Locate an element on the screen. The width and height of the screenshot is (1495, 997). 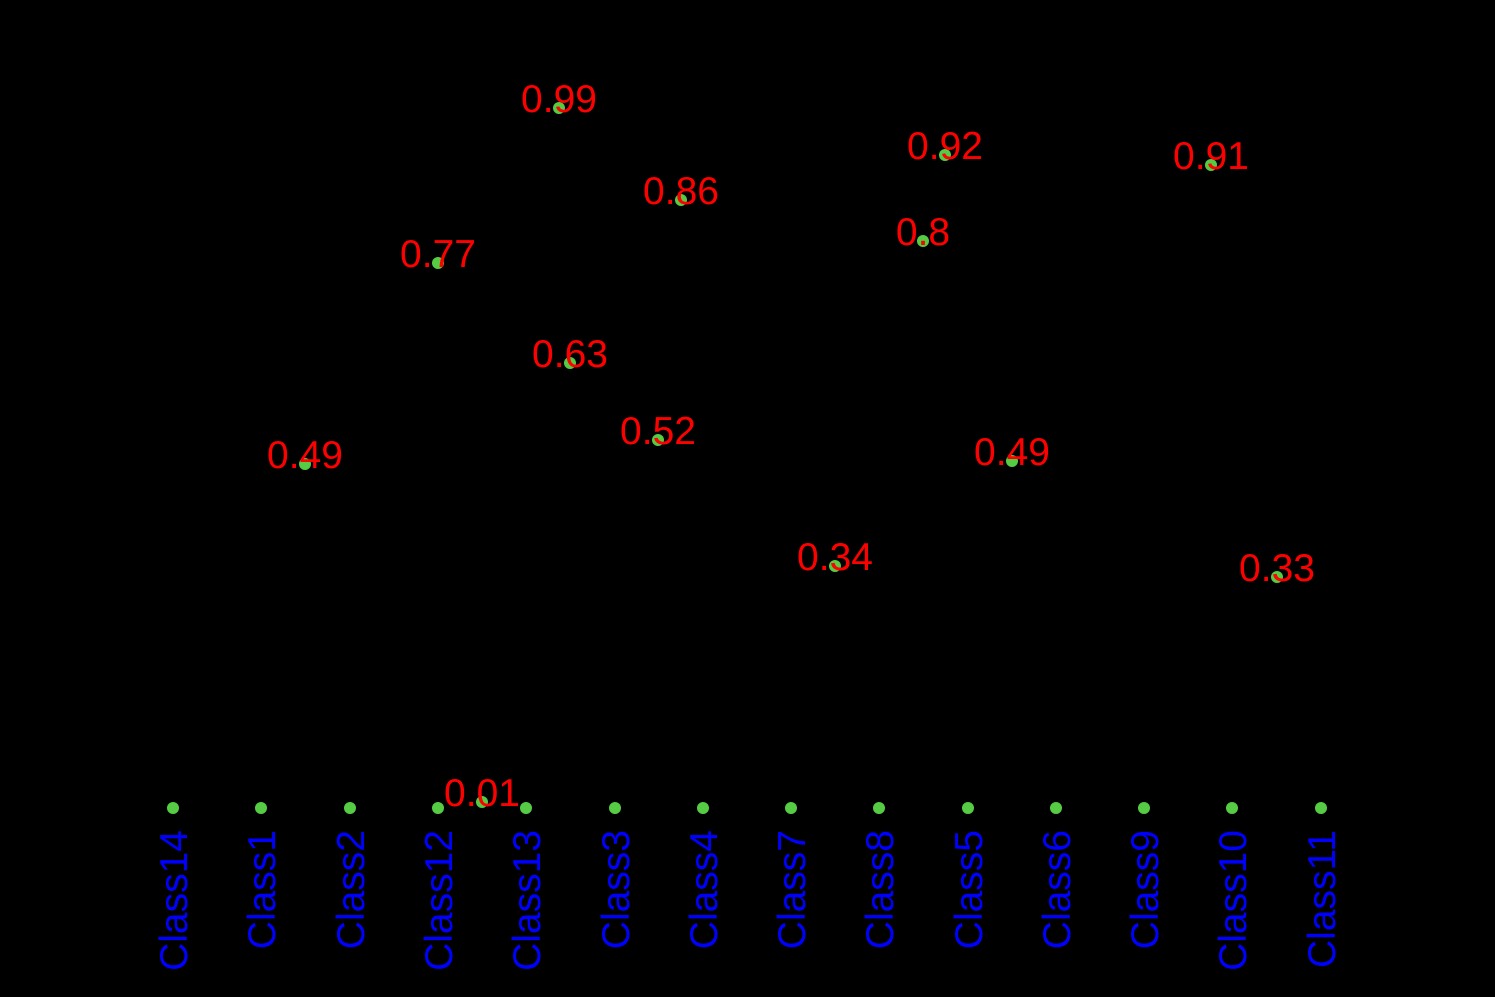
node-height-label: 0.52 is located at coordinates (658, 431).